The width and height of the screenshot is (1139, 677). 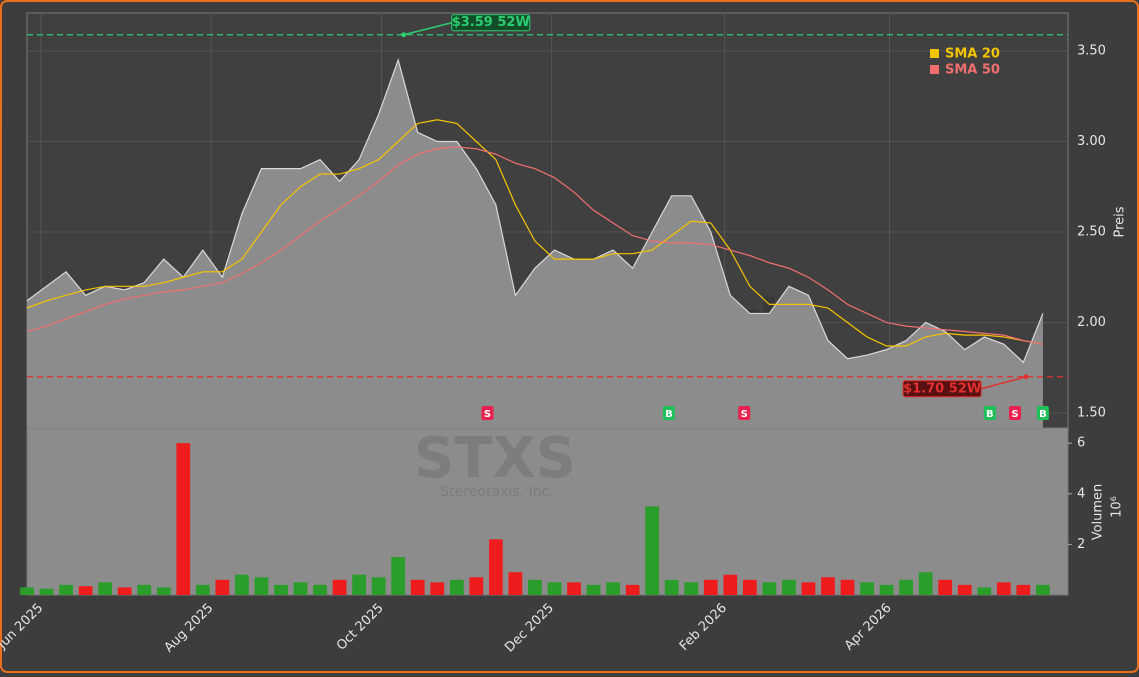 What do you see at coordinates (1120, 221) in the screenshot?
I see `y-axis-label: Preis` at bounding box center [1120, 221].